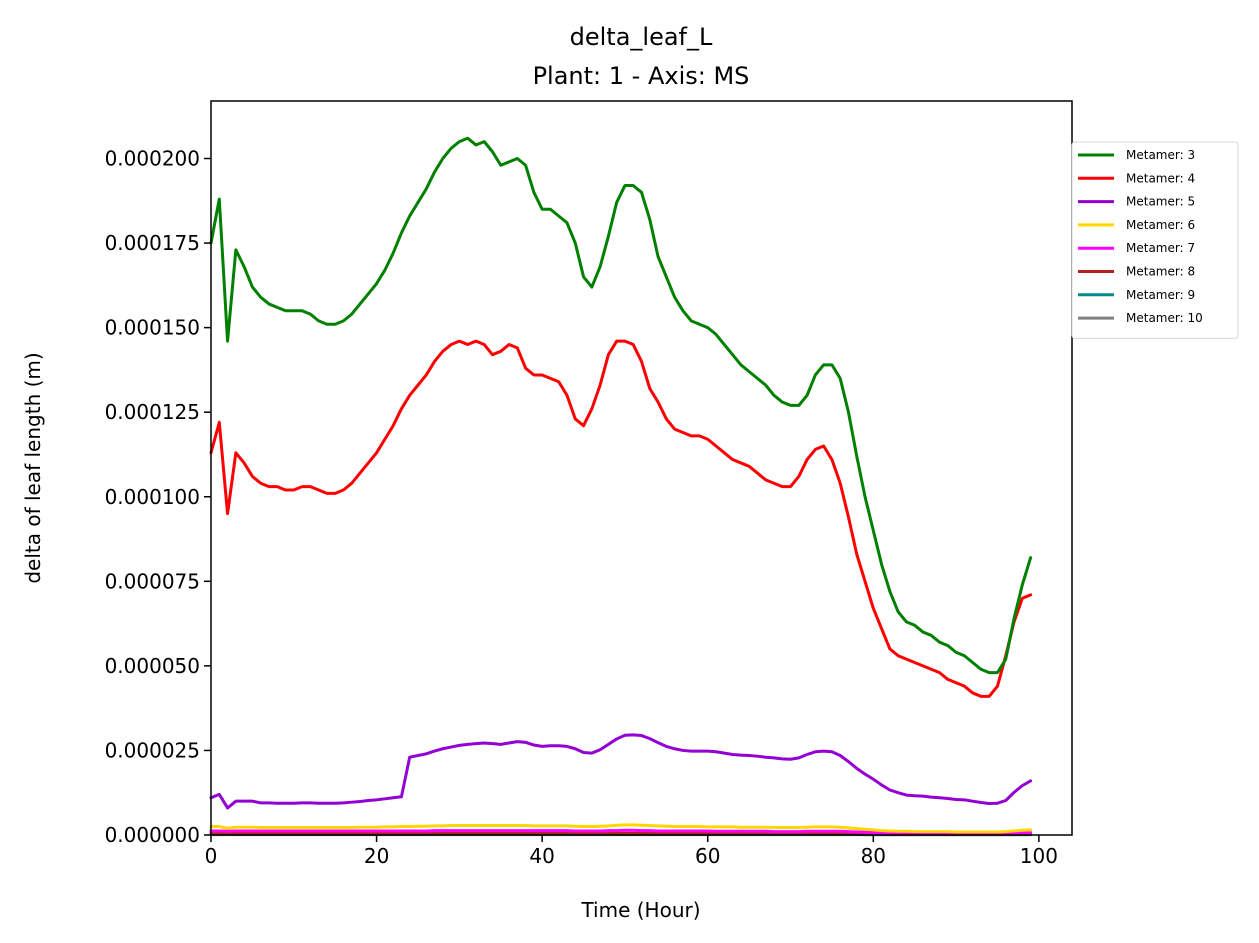 This screenshot has width=1259, height=943. What do you see at coordinates (376, 856) in the screenshot?
I see `x-tick-label: 20` at bounding box center [376, 856].